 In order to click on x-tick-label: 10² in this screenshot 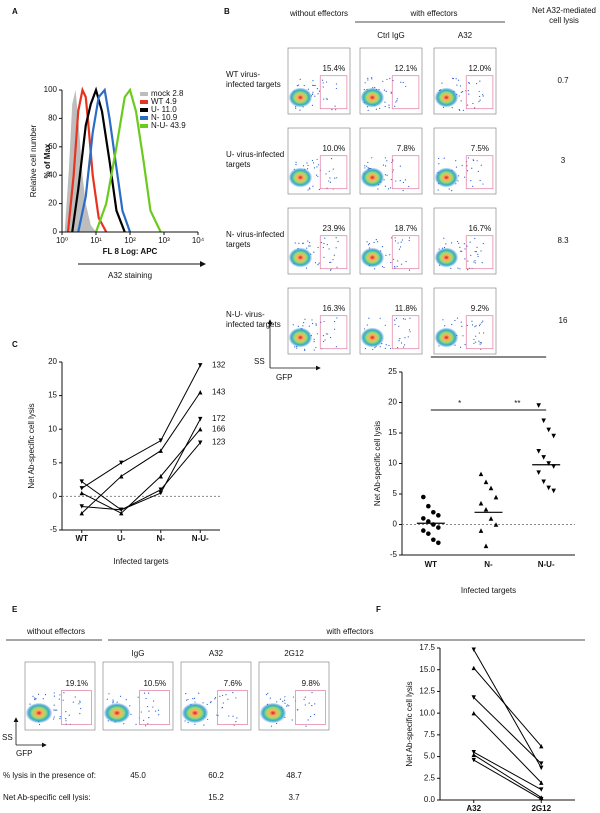, I will do `click(130, 240)`.